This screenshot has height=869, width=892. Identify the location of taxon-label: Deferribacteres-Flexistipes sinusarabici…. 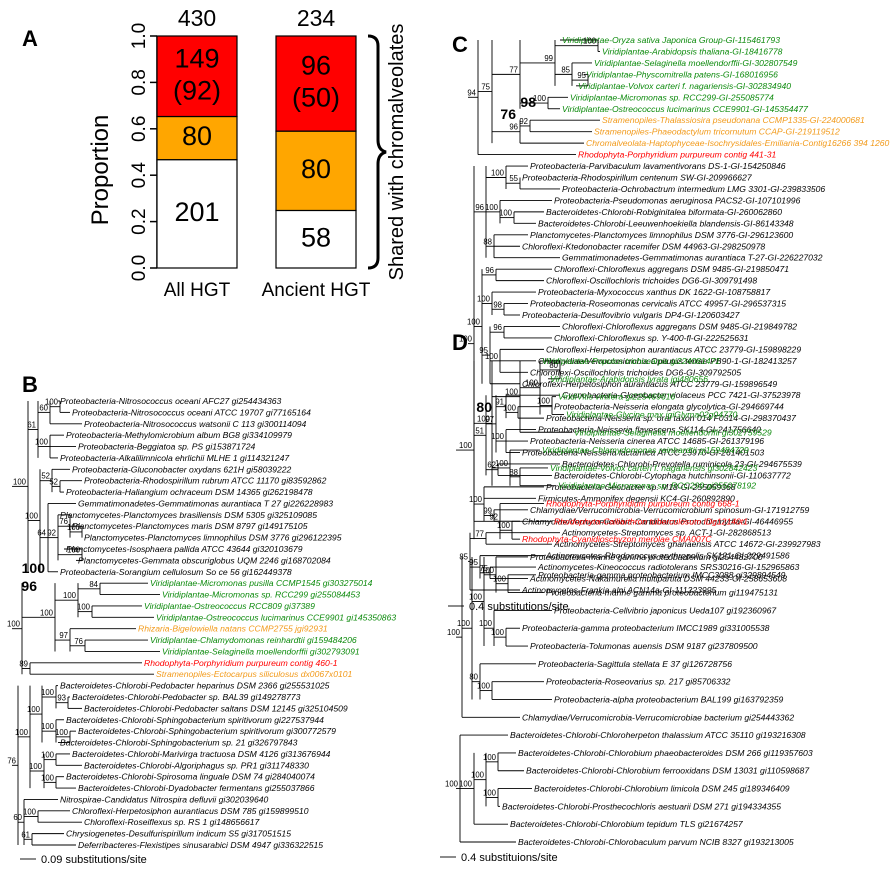
(200, 845).